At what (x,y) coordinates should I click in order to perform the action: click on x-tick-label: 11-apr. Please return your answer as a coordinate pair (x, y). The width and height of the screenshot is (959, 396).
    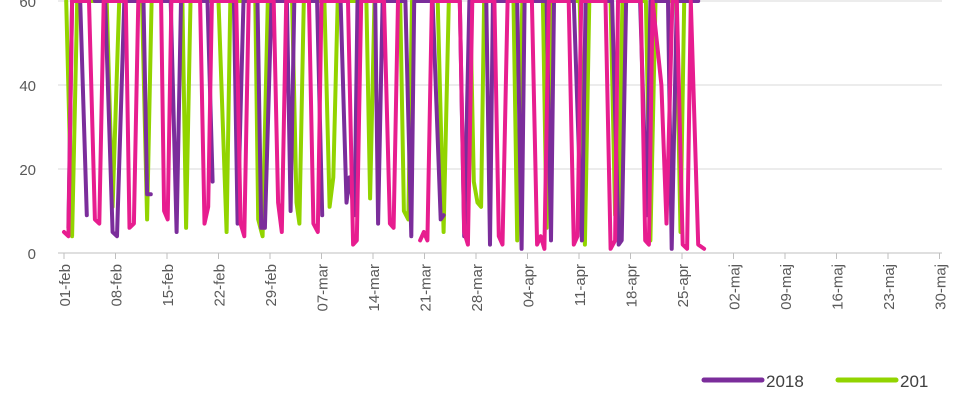
    Looking at the image, I should click on (580, 285).